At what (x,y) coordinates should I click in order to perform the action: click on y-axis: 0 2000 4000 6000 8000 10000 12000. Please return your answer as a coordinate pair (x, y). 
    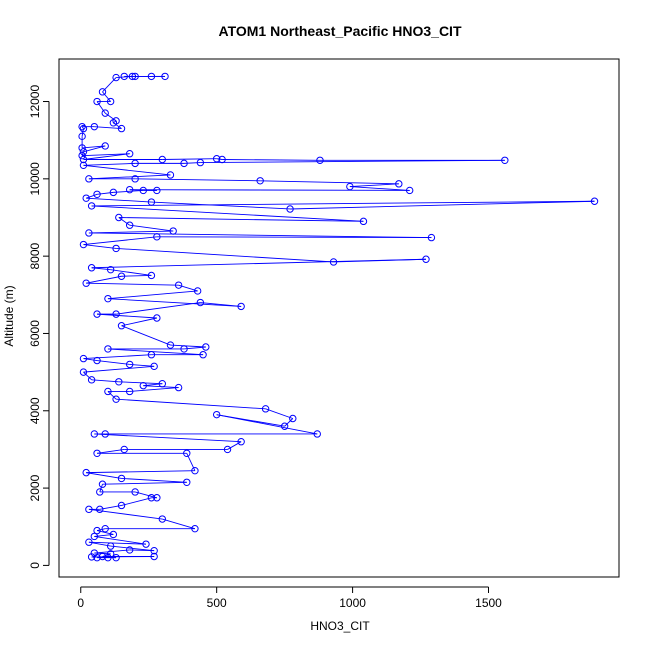
    Looking at the image, I should click on (39, 327).